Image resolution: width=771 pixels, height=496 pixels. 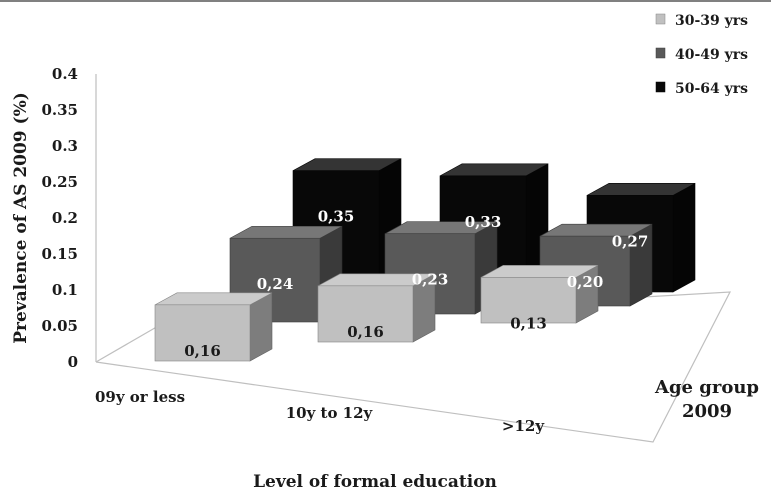 I want to click on x-axis-title: Level of formal education, so click(x=375, y=481).